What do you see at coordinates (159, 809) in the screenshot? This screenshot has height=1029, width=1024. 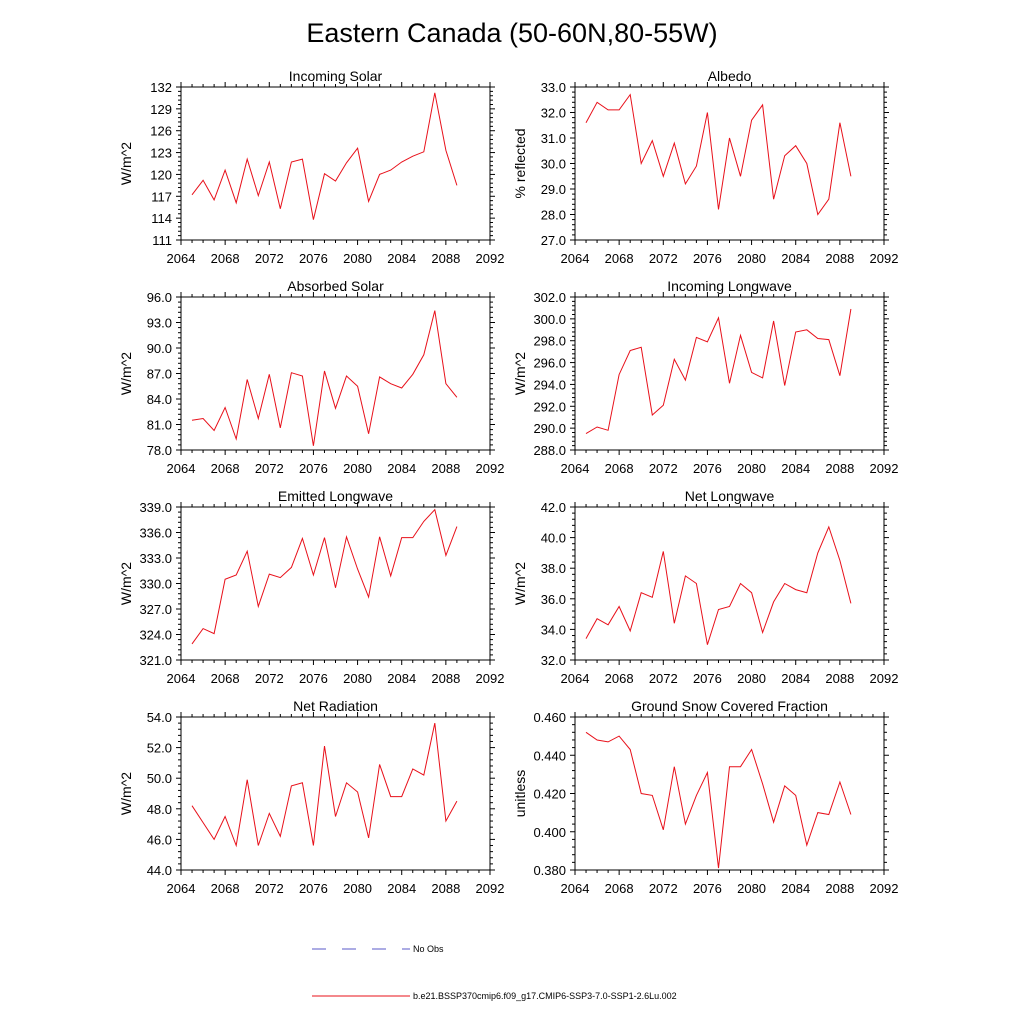 I see `y-tick-label: 48.0` at bounding box center [159, 809].